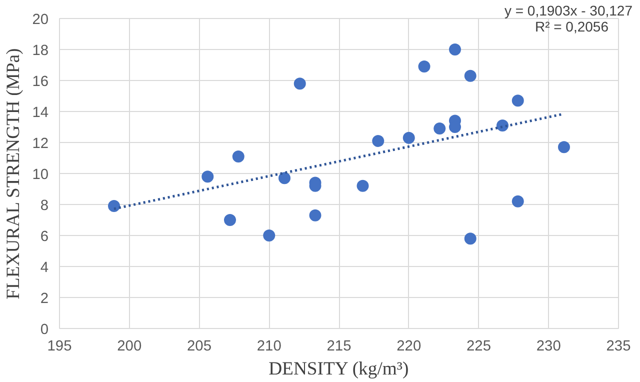  I want to click on y-tick-label: 20, so click(40, 20).